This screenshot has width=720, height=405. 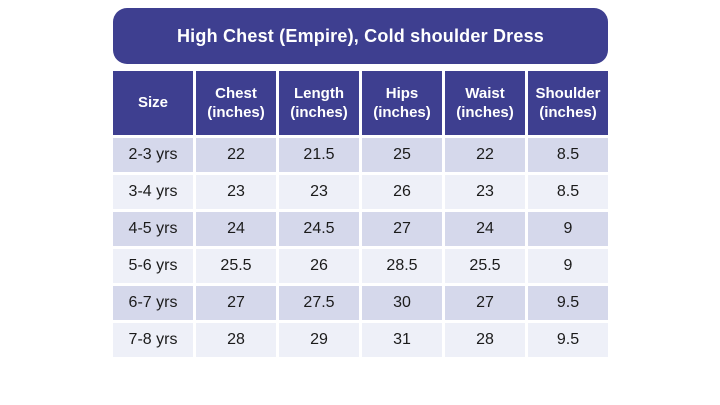 I want to click on table-row: 3-4 yrs 23 23 26 23 8.5, so click(x=360, y=192).